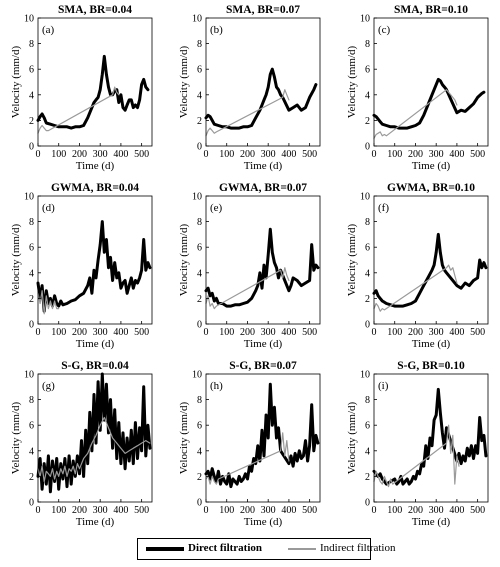 The image size is (500, 567). I want to click on legend-indirect-swatch, so click(302, 549).